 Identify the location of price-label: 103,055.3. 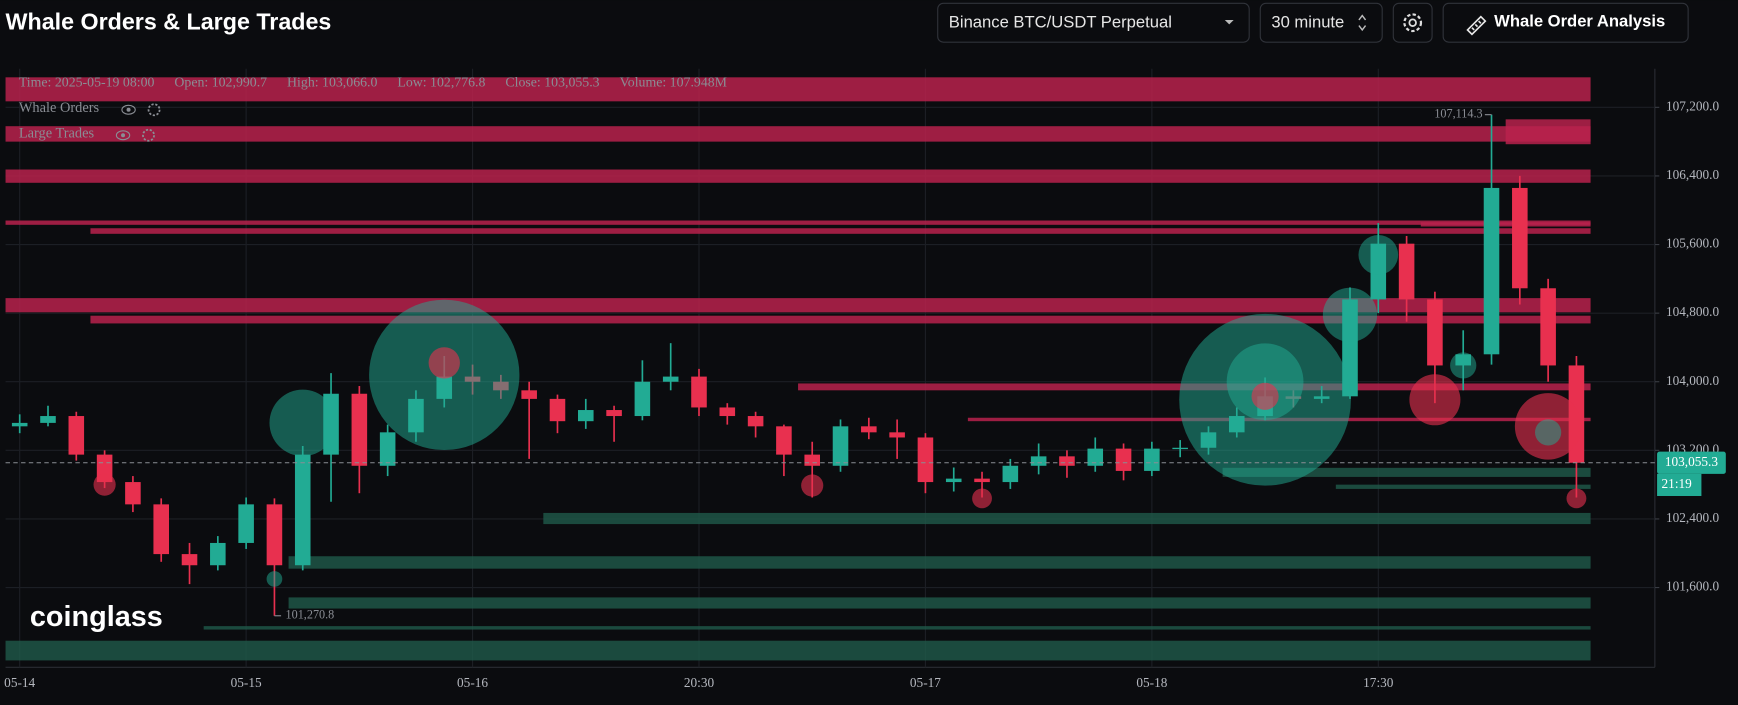
(1692, 461).